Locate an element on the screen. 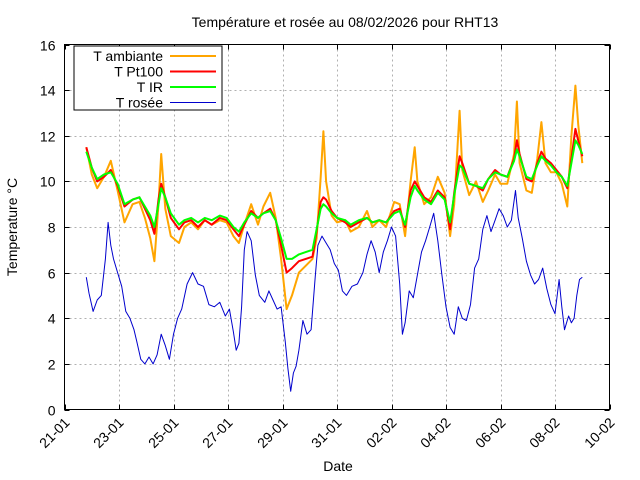  x-tick-label: 08-02 is located at coordinates (544, 432).